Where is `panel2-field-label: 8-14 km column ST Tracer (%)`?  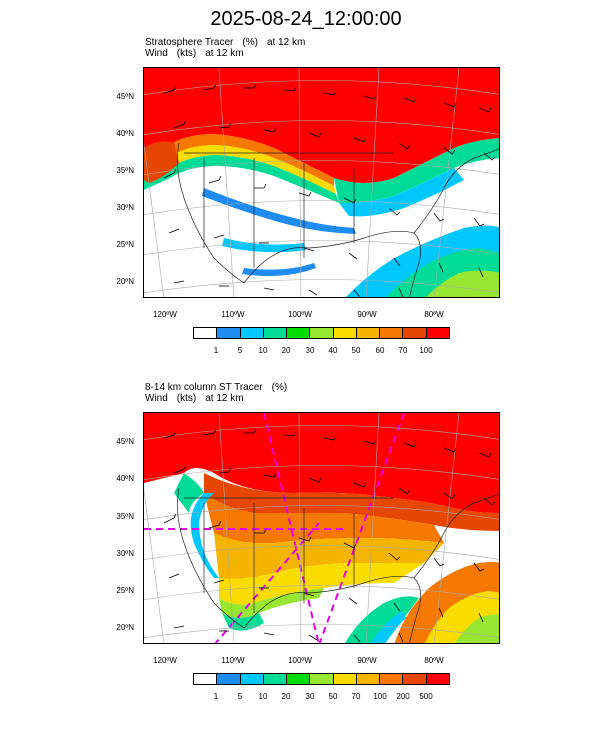
panel2-field-label: 8-14 km column ST Tracer (%) is located at coordinates (216, 387).